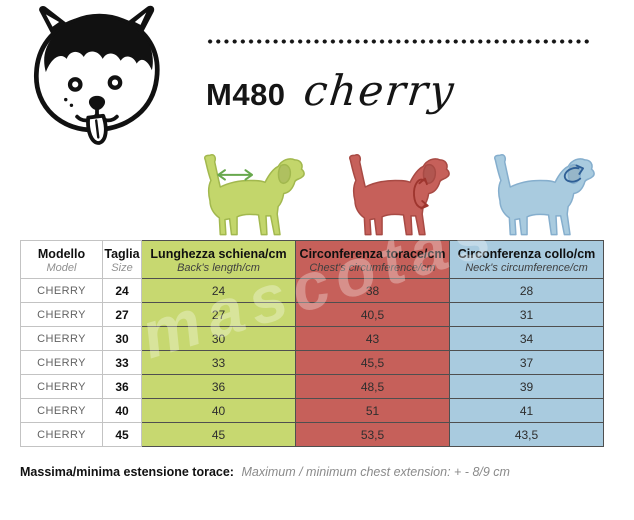  What do you see at coordinates (526, 338) in the screenshot?
I see `cell-neck-circumference: 34` at bounding box center [526, 338].